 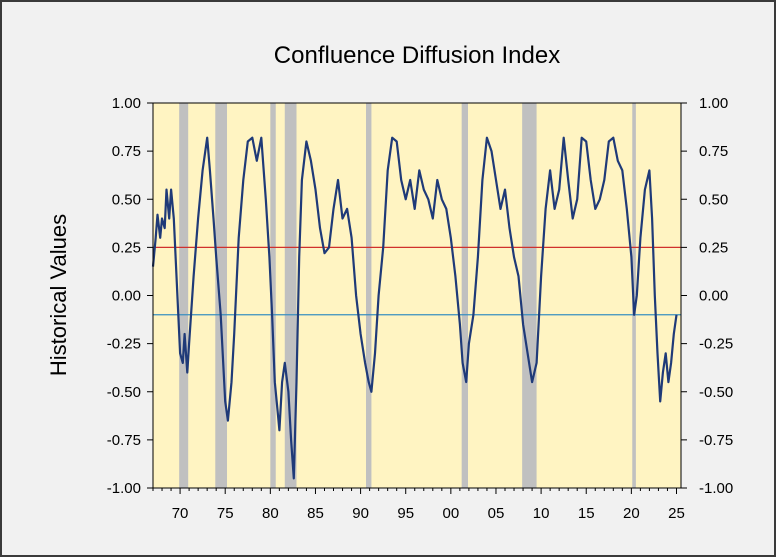 I want to click on y-tick-label-left: -0.25, so click(x=124, y=344).